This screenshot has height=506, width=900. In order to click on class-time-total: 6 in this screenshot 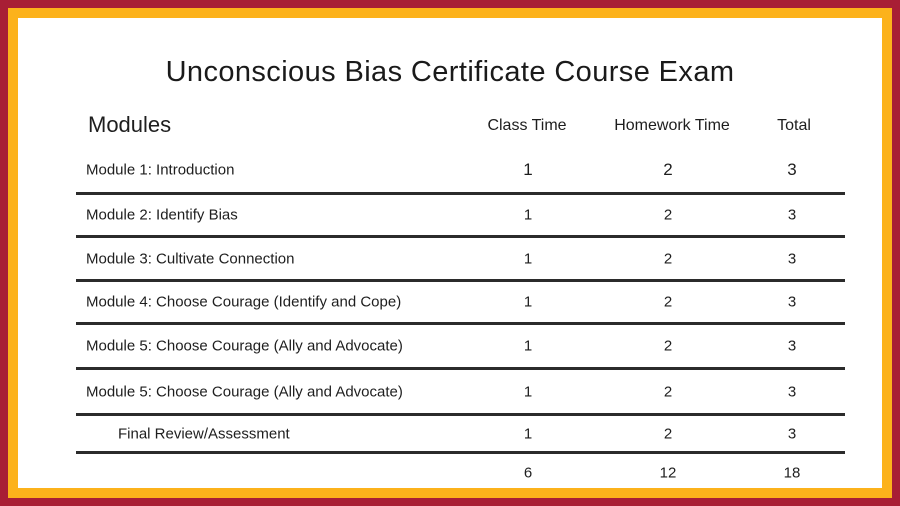, I will do `click(528, 473)`.